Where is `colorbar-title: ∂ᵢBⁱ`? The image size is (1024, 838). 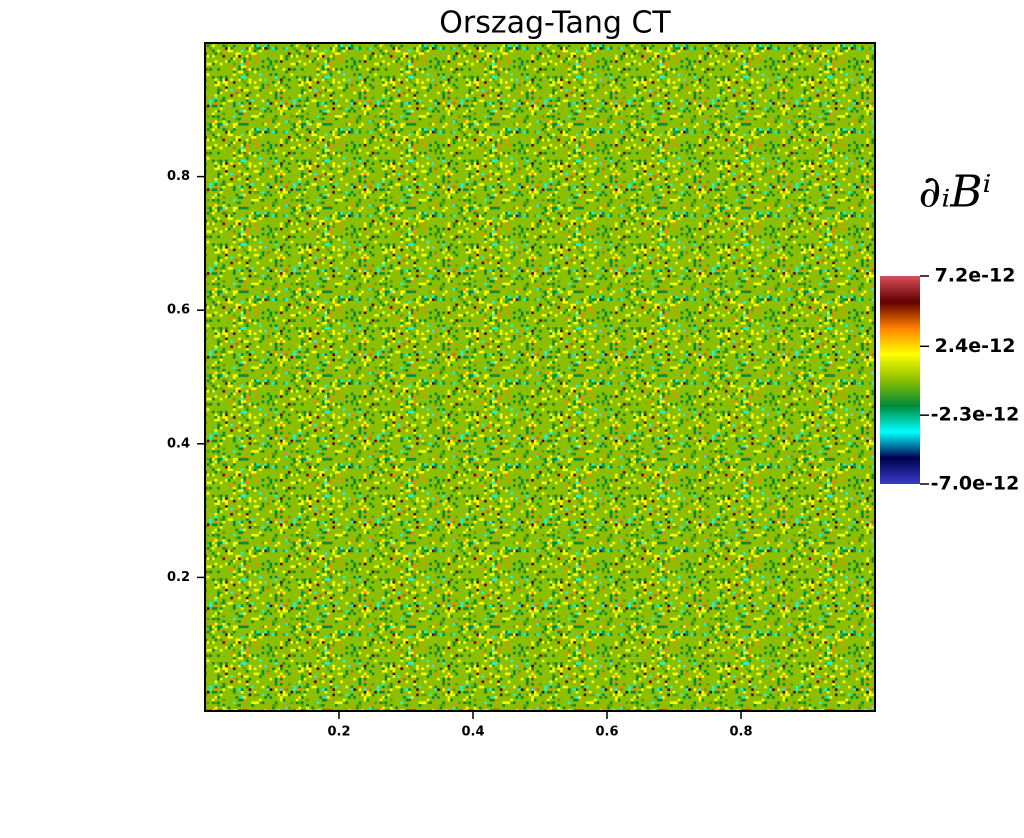 colorbar-title: ∂ᵢBⁱ is located at coordinates (955, 192).